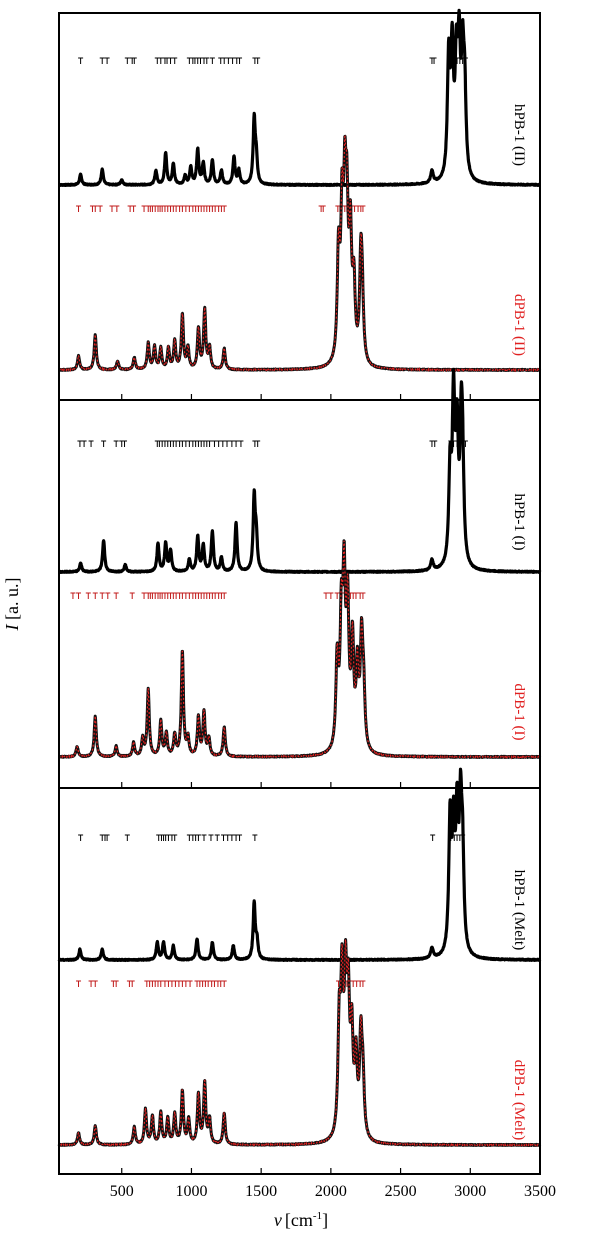 Image resolution: width=593 pixels, height=1241 pixels. I want to click on x-axis-unit: [cm, so click(299, 1220).